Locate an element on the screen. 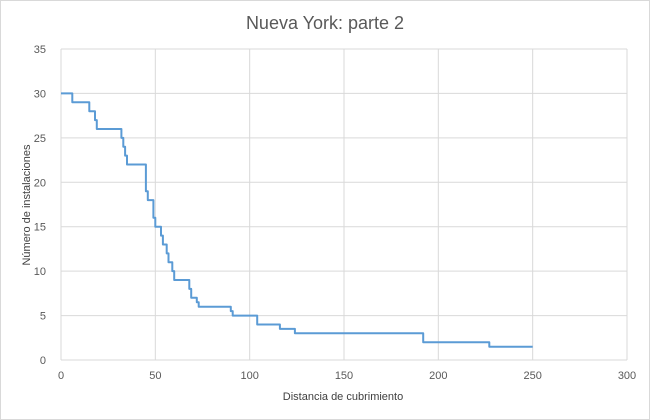 The image size is (650, 420). x-tick-label: 150 is located at coordinates (344, 376).